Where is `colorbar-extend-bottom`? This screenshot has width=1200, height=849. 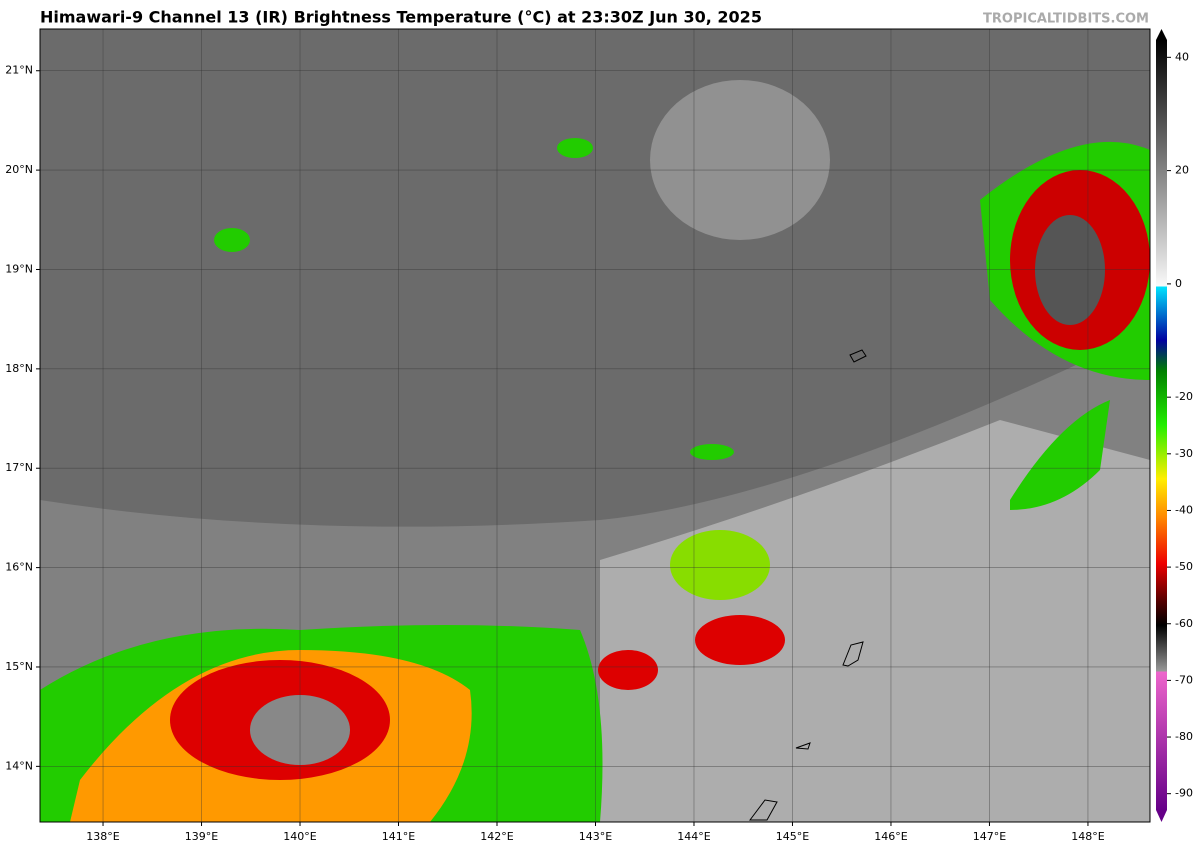
colorbar-extend-bottom is located at coordinates (1161, 816).